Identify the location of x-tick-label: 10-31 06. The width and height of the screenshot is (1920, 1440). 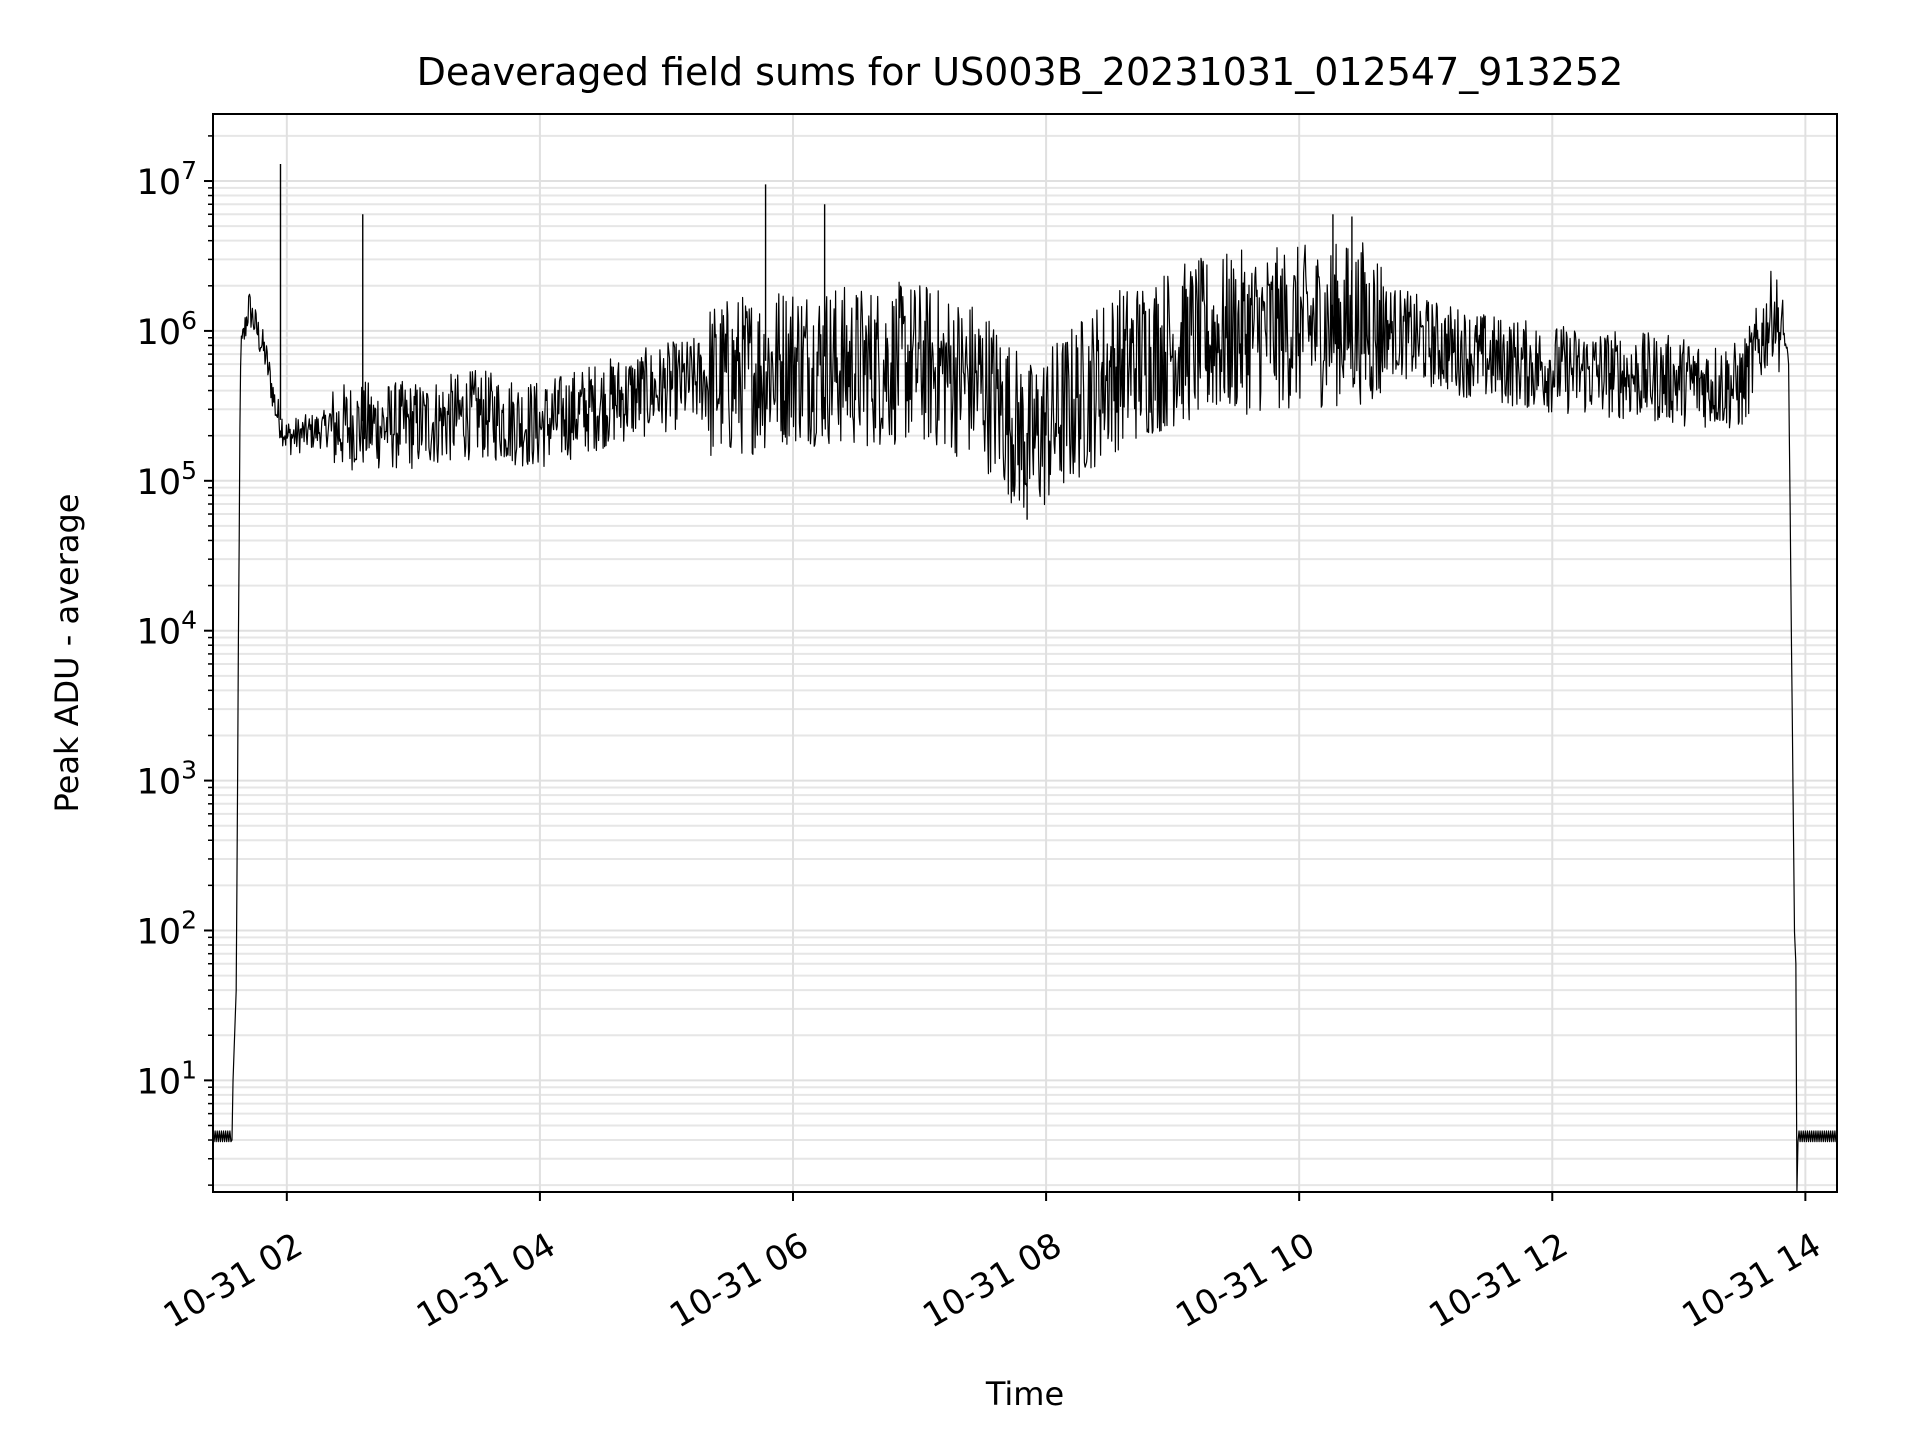
(739, 1280).